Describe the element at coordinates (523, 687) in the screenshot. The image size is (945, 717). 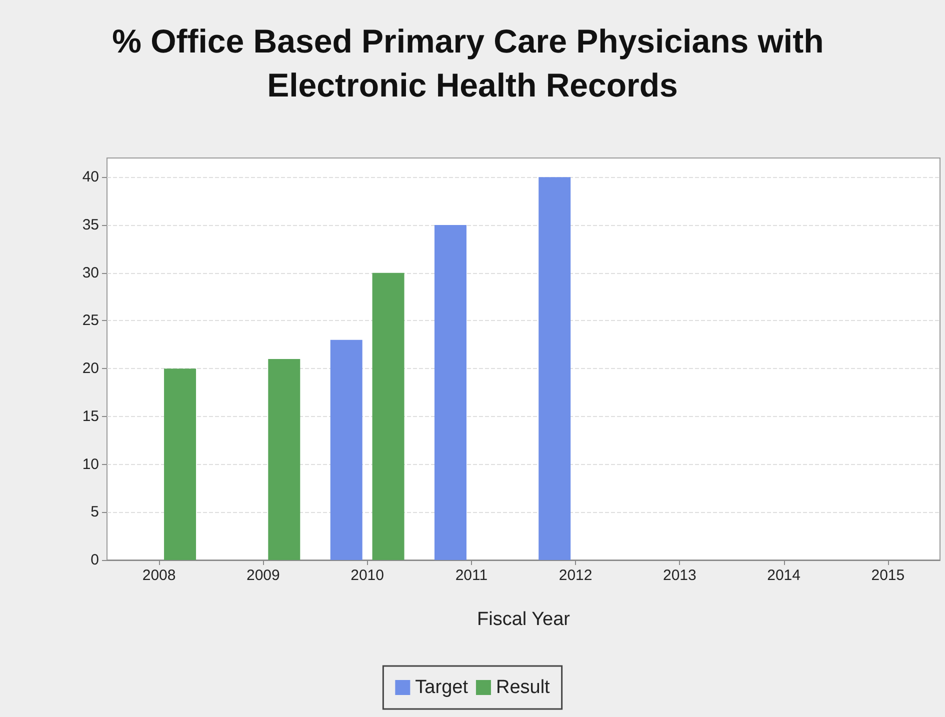
I see `legend-label: Result` at that location.